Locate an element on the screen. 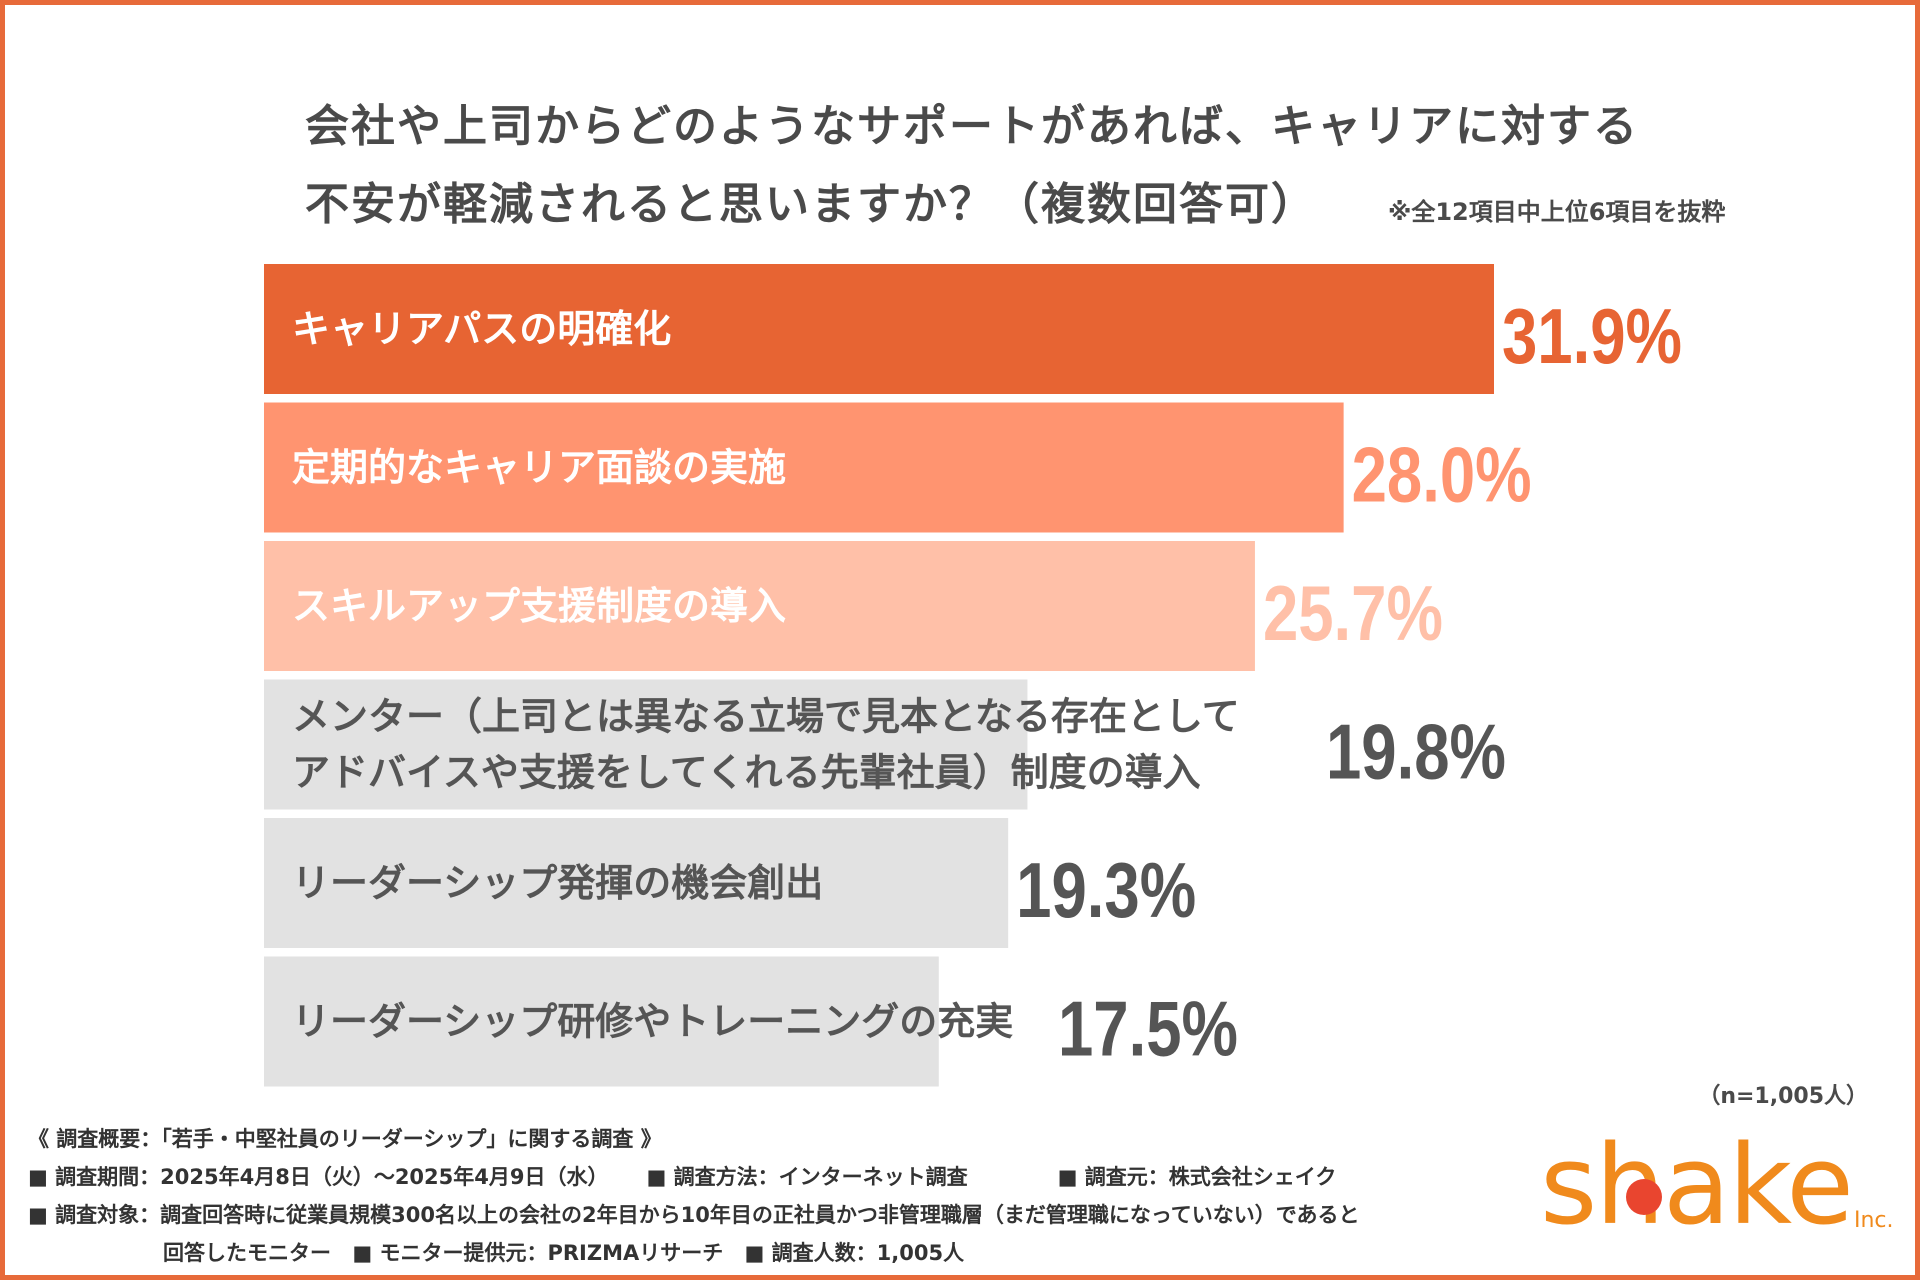 The width and height of the screenshot is (1920, 1280). logo-suffix: Inc. is located at coordinates (1874, 1220).